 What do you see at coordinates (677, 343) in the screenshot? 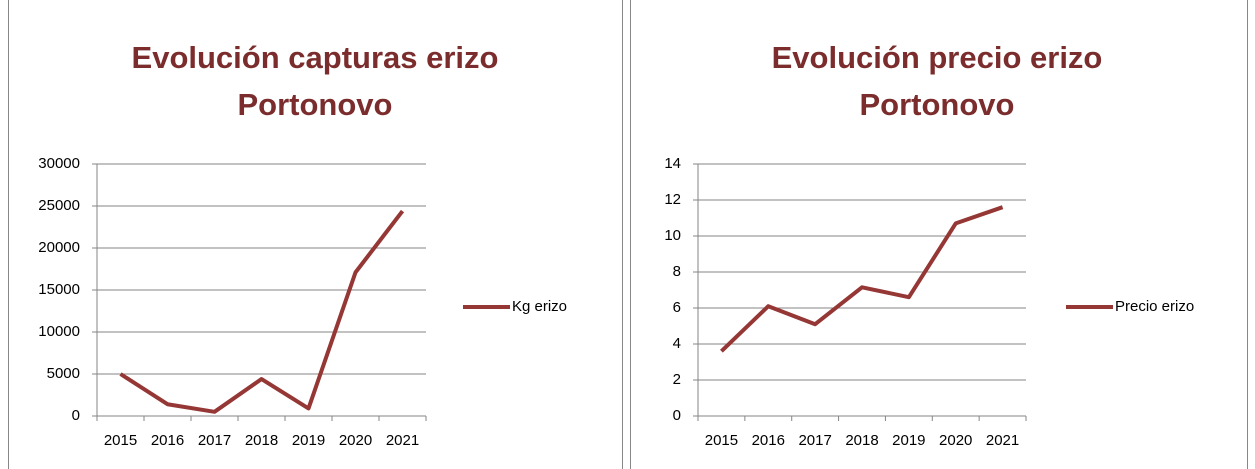
I see `y-tick-label: 4` at bounding box center [677, 343].